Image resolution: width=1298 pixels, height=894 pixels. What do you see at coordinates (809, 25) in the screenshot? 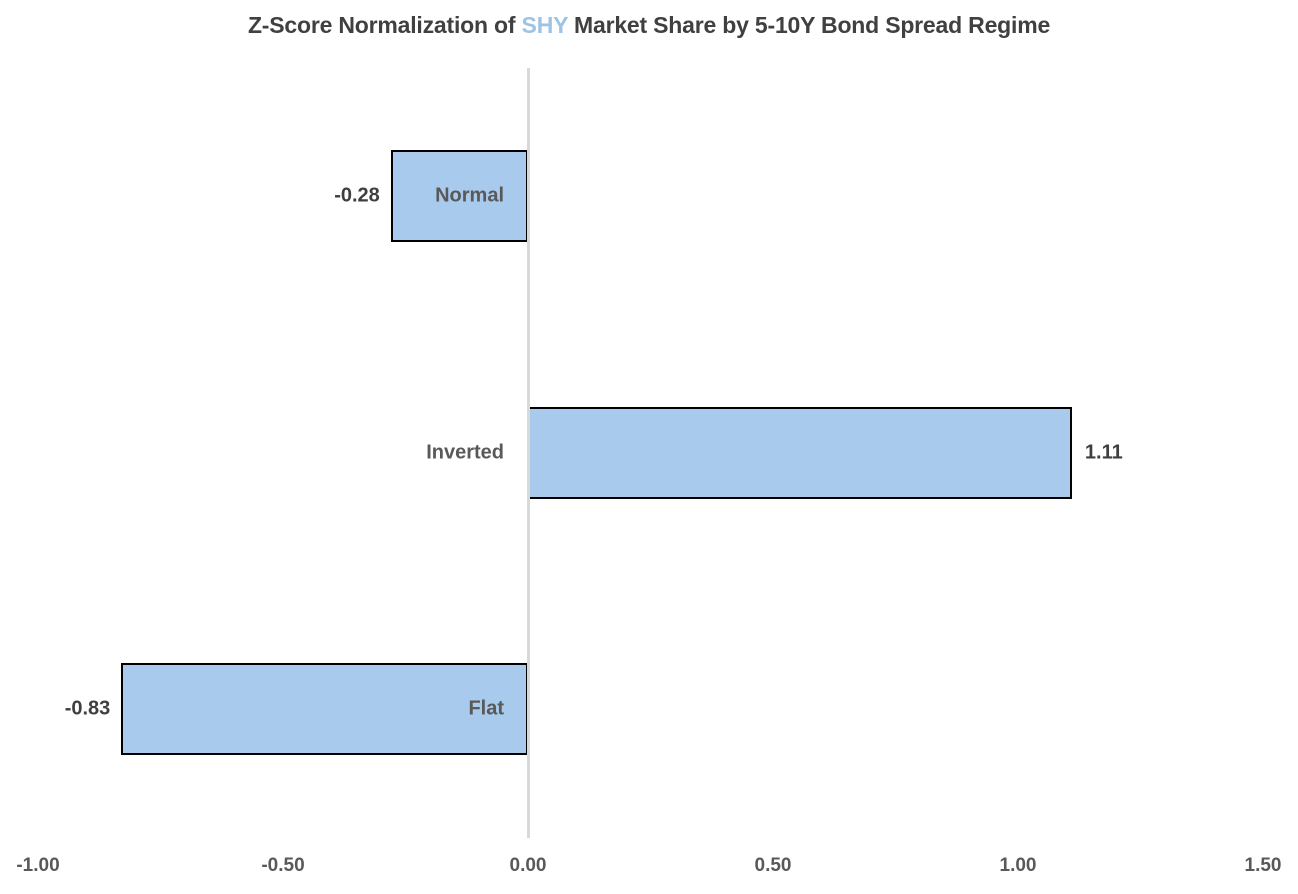
I see `chart-title-suffix: Market Share by 5-10Y Bond Spread Regime` at bounding box center [809, 25].